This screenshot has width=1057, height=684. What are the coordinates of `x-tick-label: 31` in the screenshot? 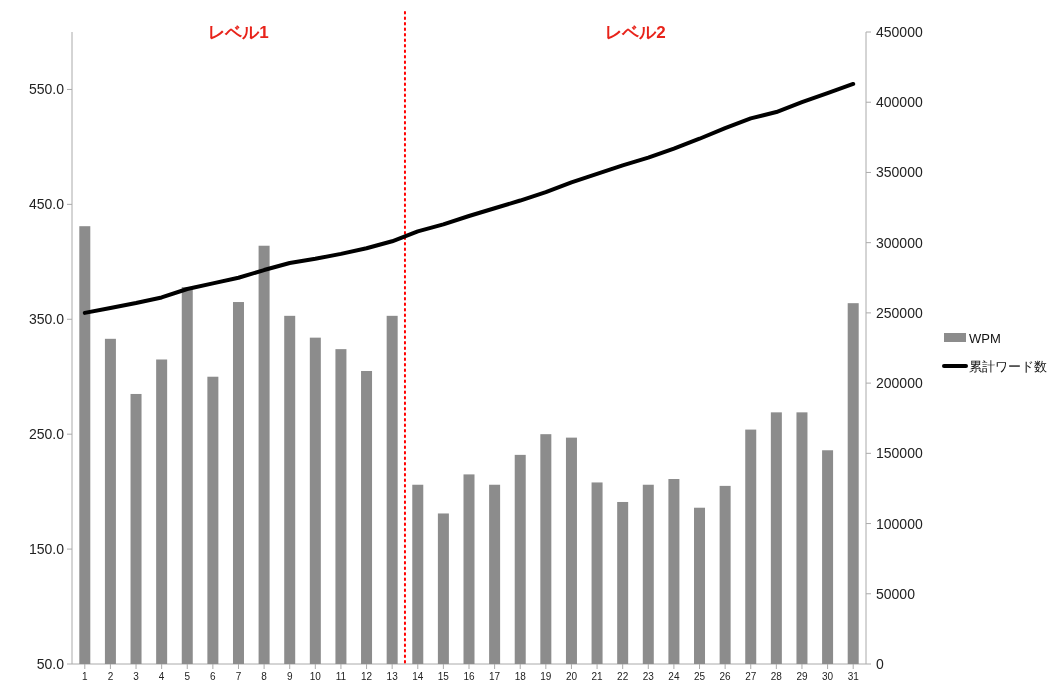 It's located at (853, 676).